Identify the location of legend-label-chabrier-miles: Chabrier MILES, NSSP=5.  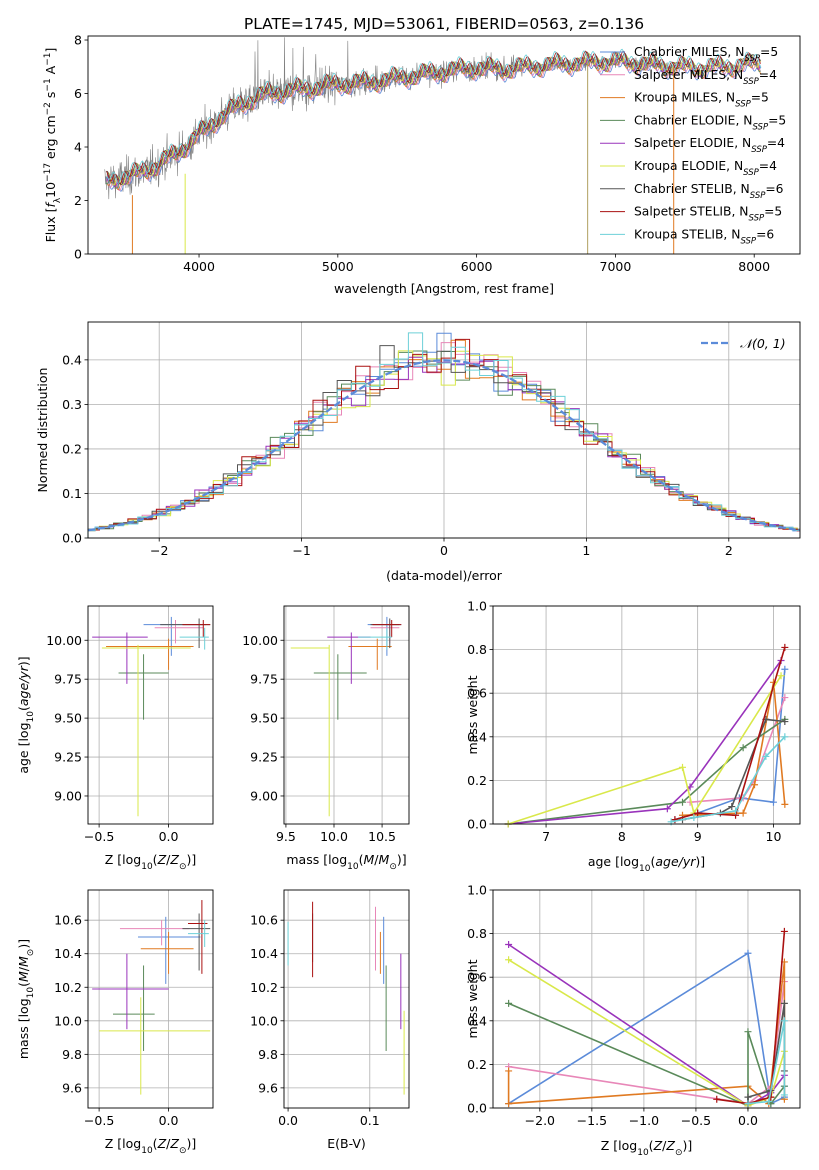
(706, 54).